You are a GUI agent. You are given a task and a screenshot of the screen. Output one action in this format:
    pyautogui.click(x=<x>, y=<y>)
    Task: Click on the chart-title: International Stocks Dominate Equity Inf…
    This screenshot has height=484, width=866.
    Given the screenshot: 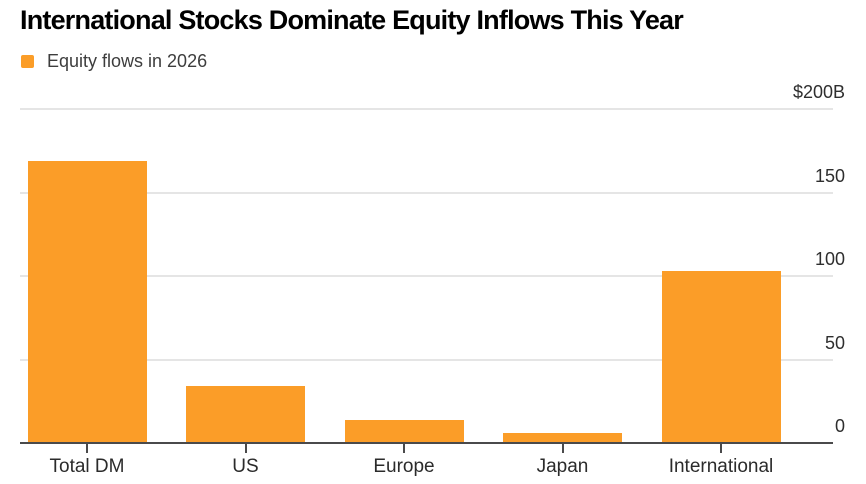 What is the action you would take?
    pyautogui.click(x=352, y=20)
    